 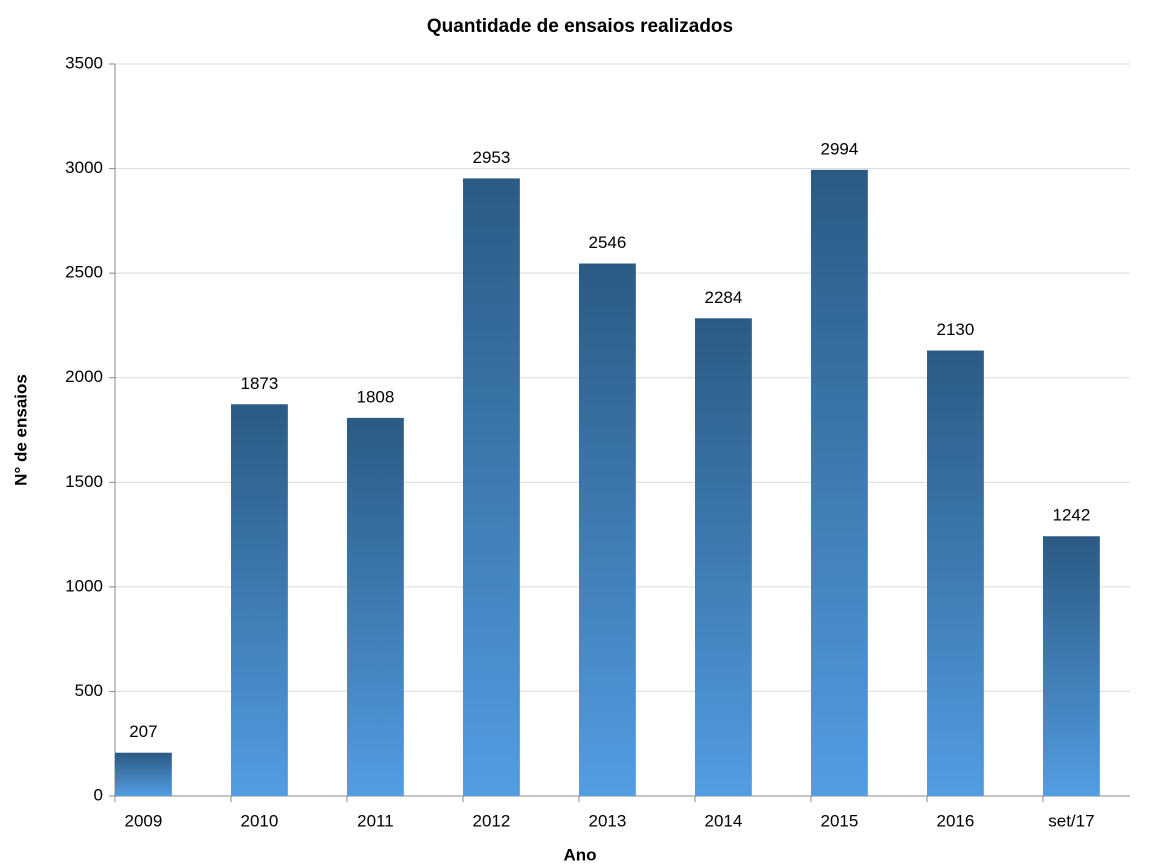 I want to click on value-label: 2994, so click(x=840, y=148).